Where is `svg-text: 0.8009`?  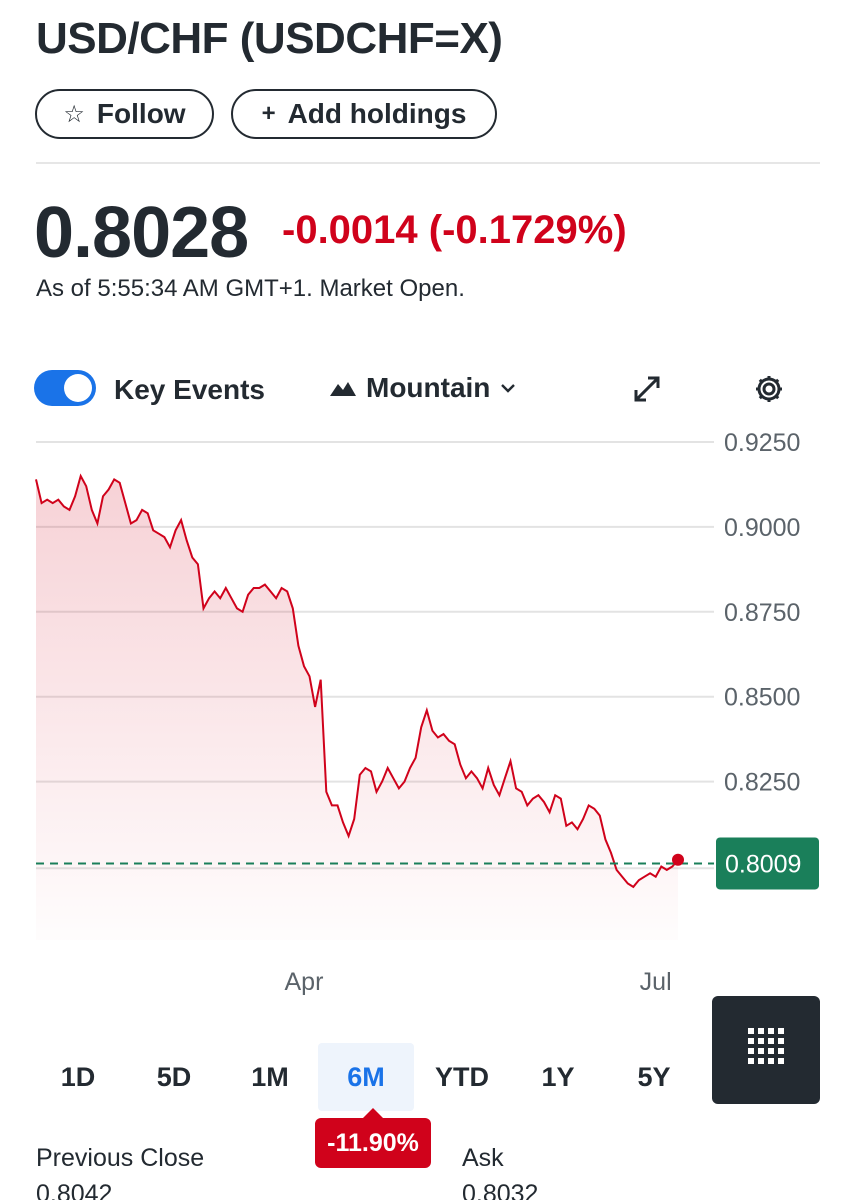 svg-text: 0.8009 is located at coordinates (763, 864).